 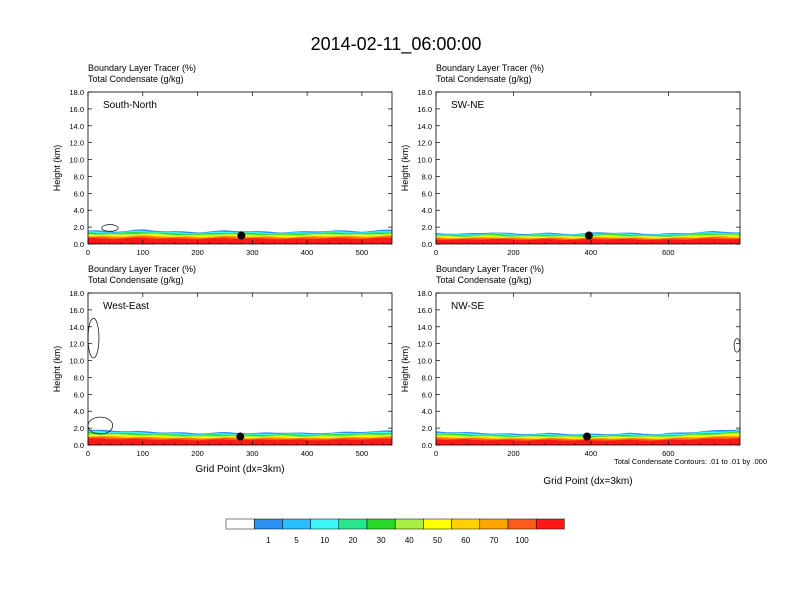 I want to click on colorbar-label: 70, so click(x=493, y=540).